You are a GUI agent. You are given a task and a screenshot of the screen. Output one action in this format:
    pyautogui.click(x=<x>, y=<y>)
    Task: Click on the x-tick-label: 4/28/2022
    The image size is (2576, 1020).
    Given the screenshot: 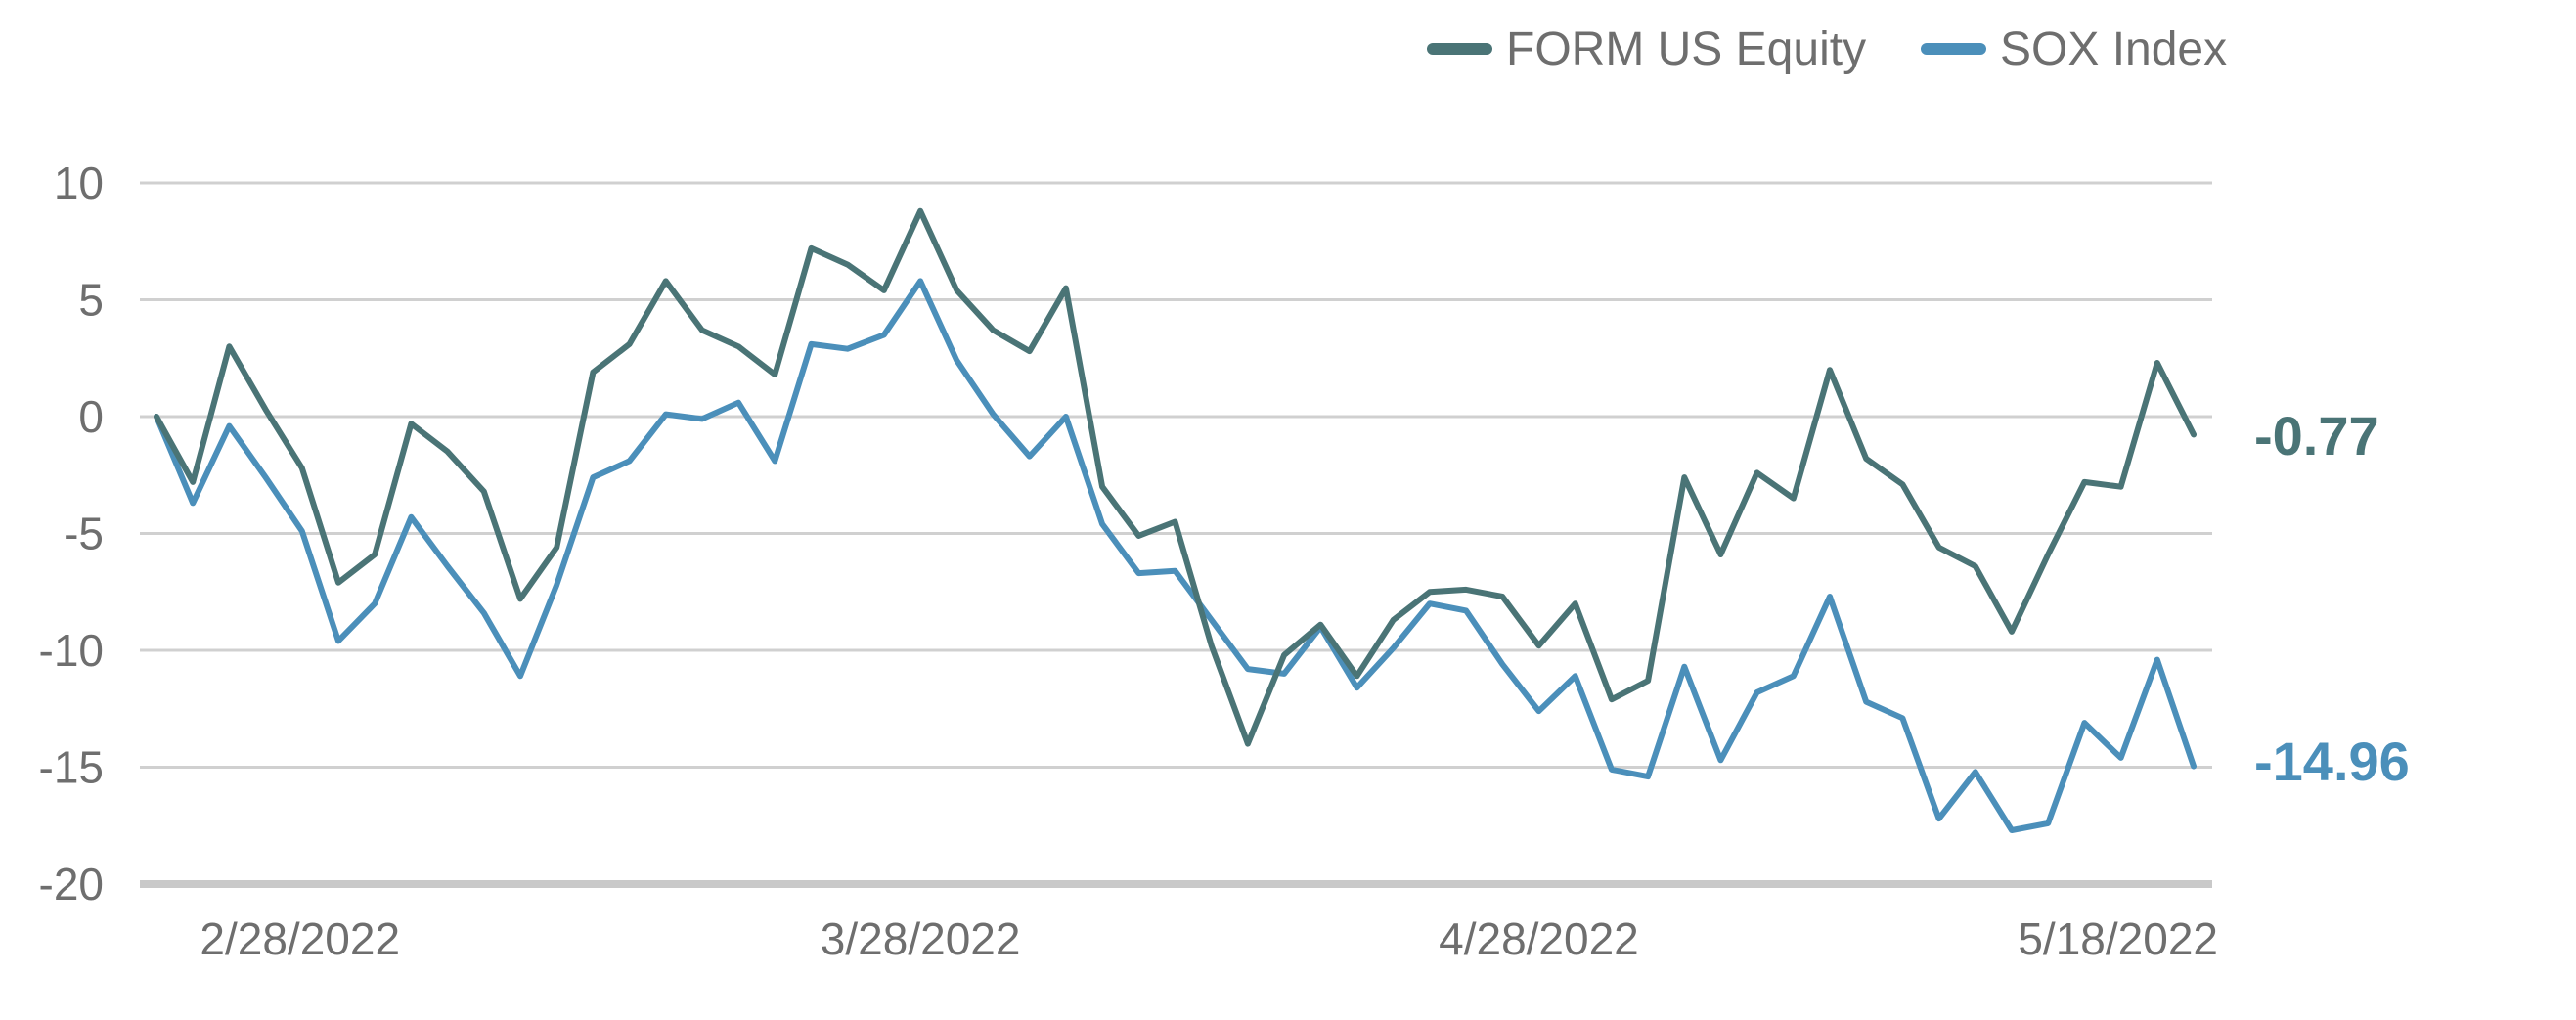 What is the action you would take?
    pyautogui.click(x=1539, y=938)
    